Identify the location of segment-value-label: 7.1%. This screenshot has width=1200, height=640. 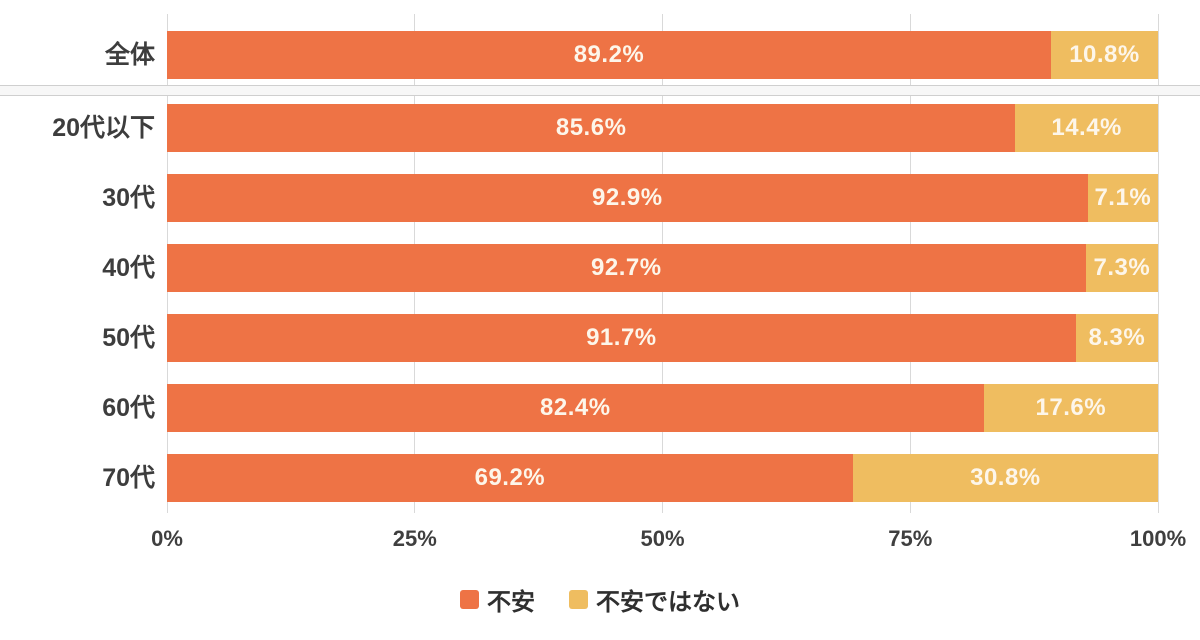
(1123, 197).